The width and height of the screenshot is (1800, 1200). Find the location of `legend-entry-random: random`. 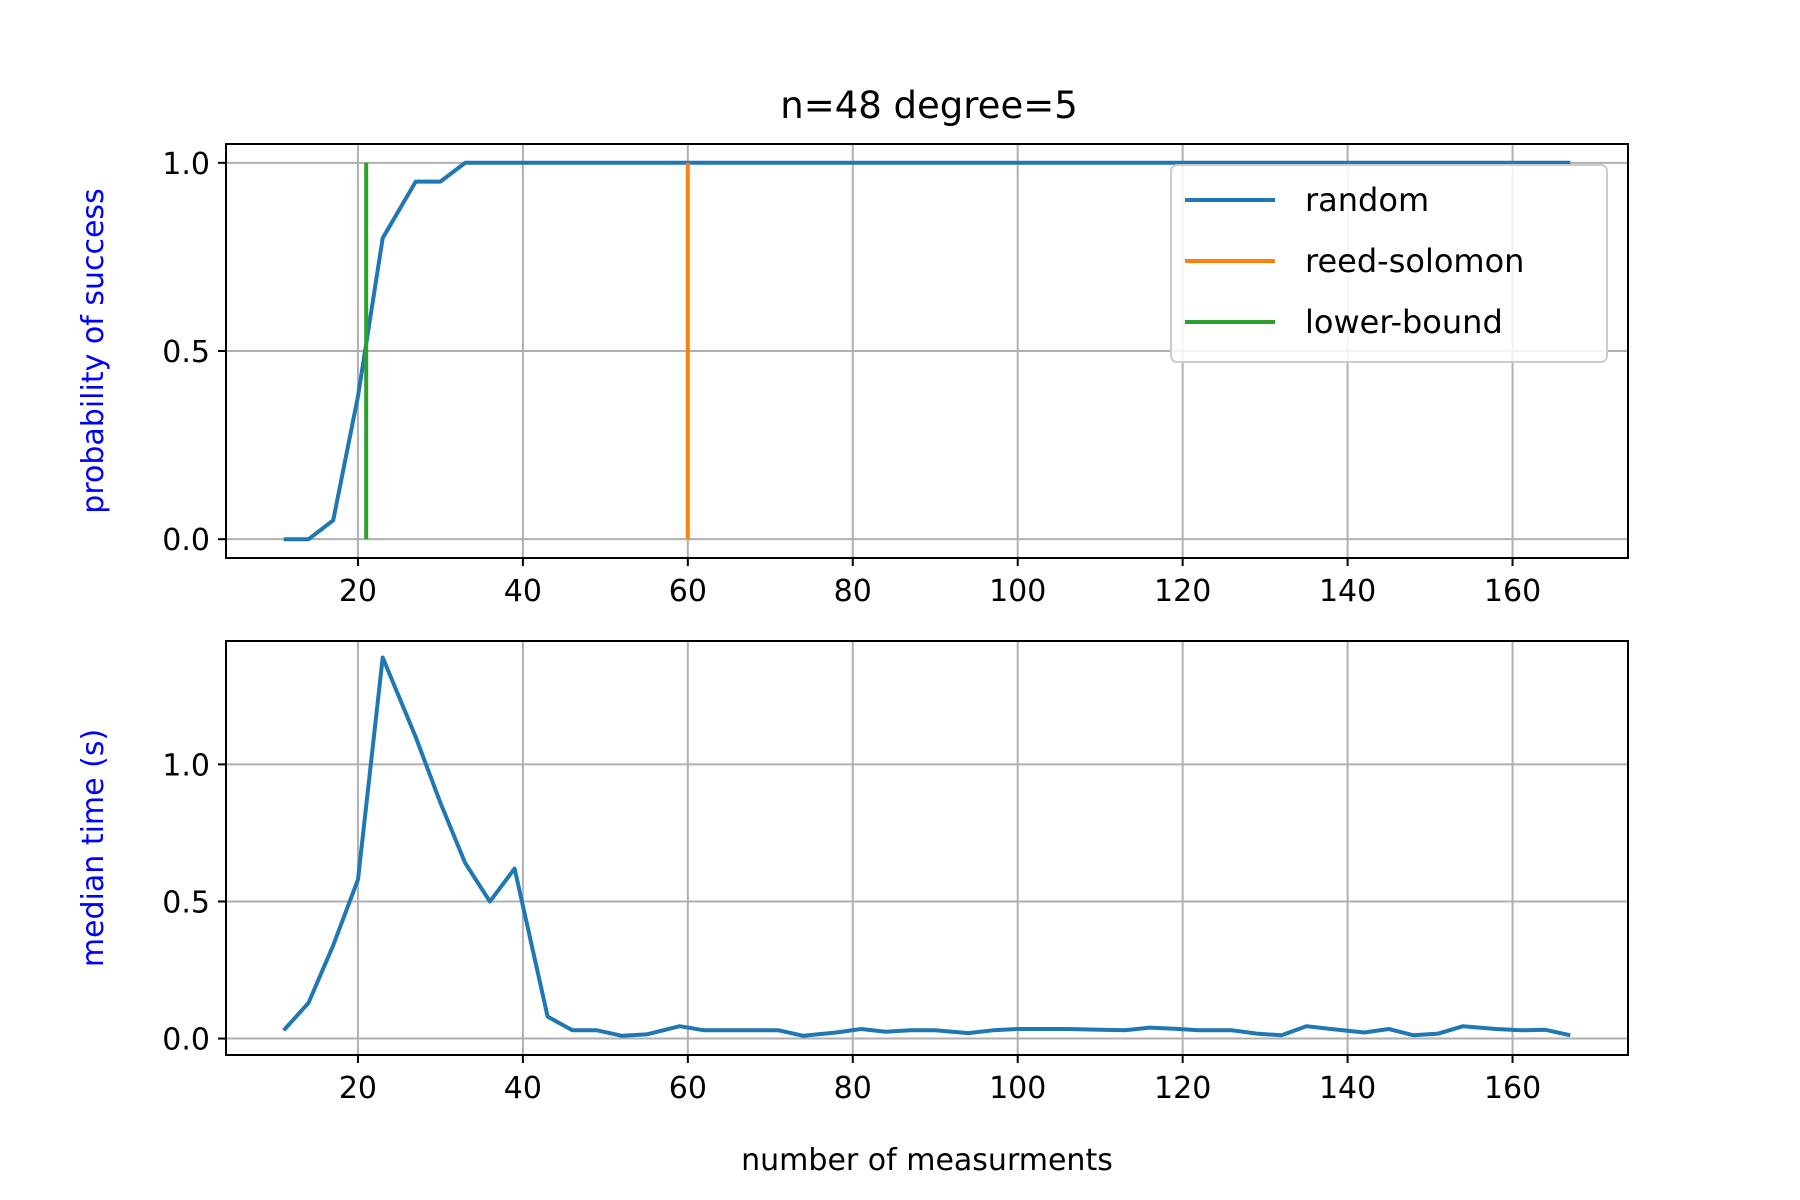

legend-entry-random: random is located at coordinates (1307, 200).